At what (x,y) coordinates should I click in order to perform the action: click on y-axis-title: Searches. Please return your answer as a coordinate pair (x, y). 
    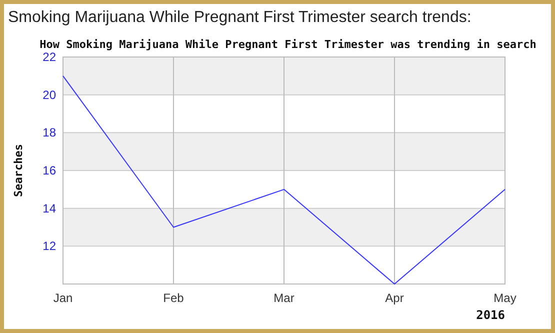
    Looking at the image, I should click on (18, 170).